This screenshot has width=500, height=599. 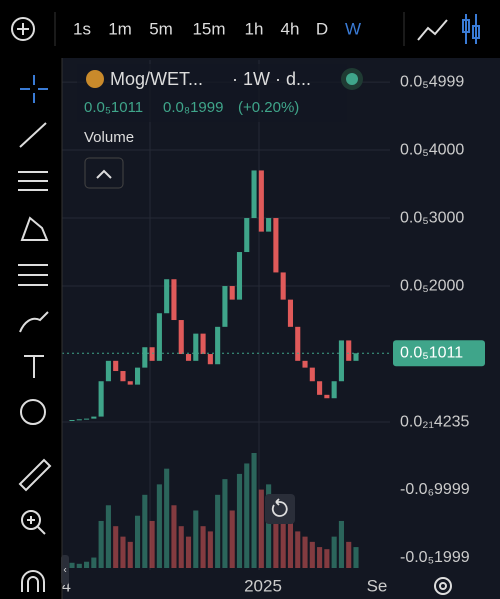 I want to click on left-toolbar, so click(x=31, y=328).